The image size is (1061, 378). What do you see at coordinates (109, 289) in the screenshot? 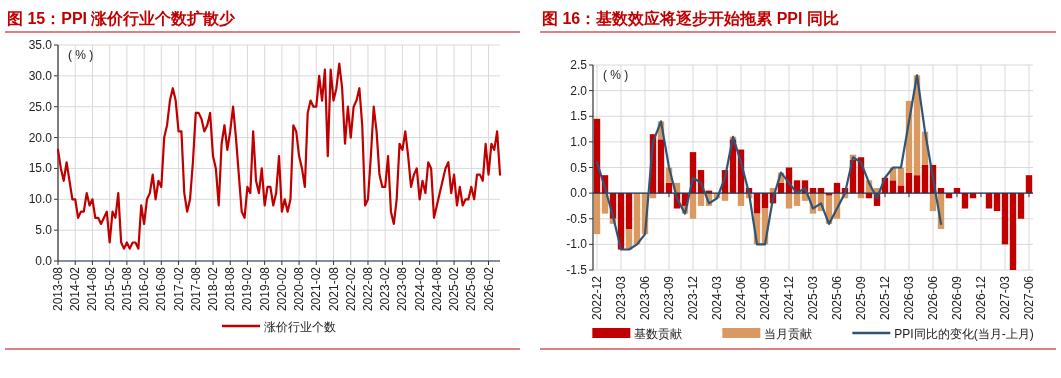
I see `x-tick-label: 2015-02` at bounding box center [109, 289].